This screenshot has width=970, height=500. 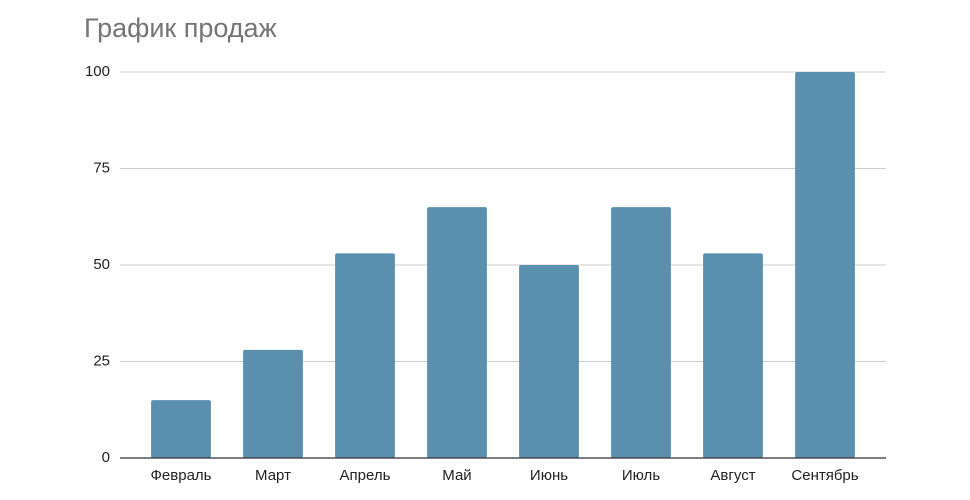 I want to click on y-tick-label: 100, so click(x=97, y=71).